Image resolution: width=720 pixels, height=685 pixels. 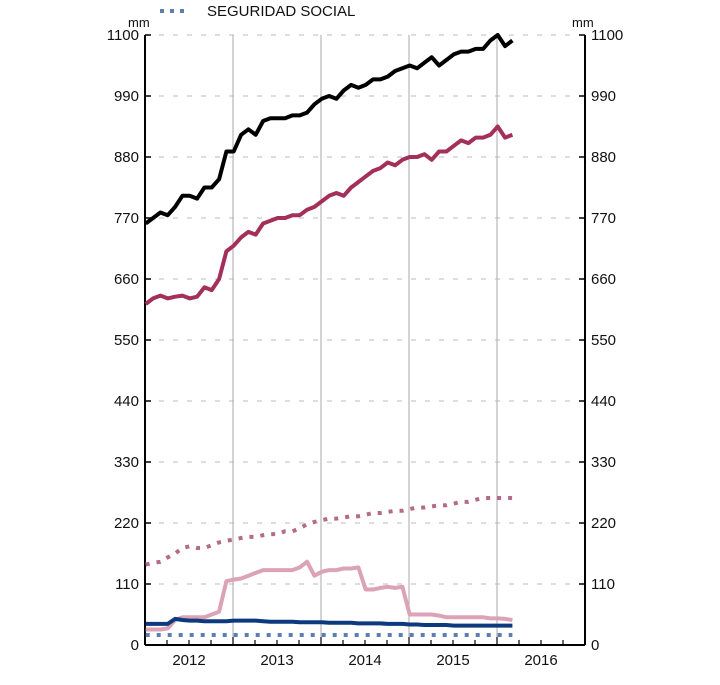 What do you see at coordinates (188, 660) in the screenshot?
I see `x-tick-label: 2012` at bounding box center [188, 660].